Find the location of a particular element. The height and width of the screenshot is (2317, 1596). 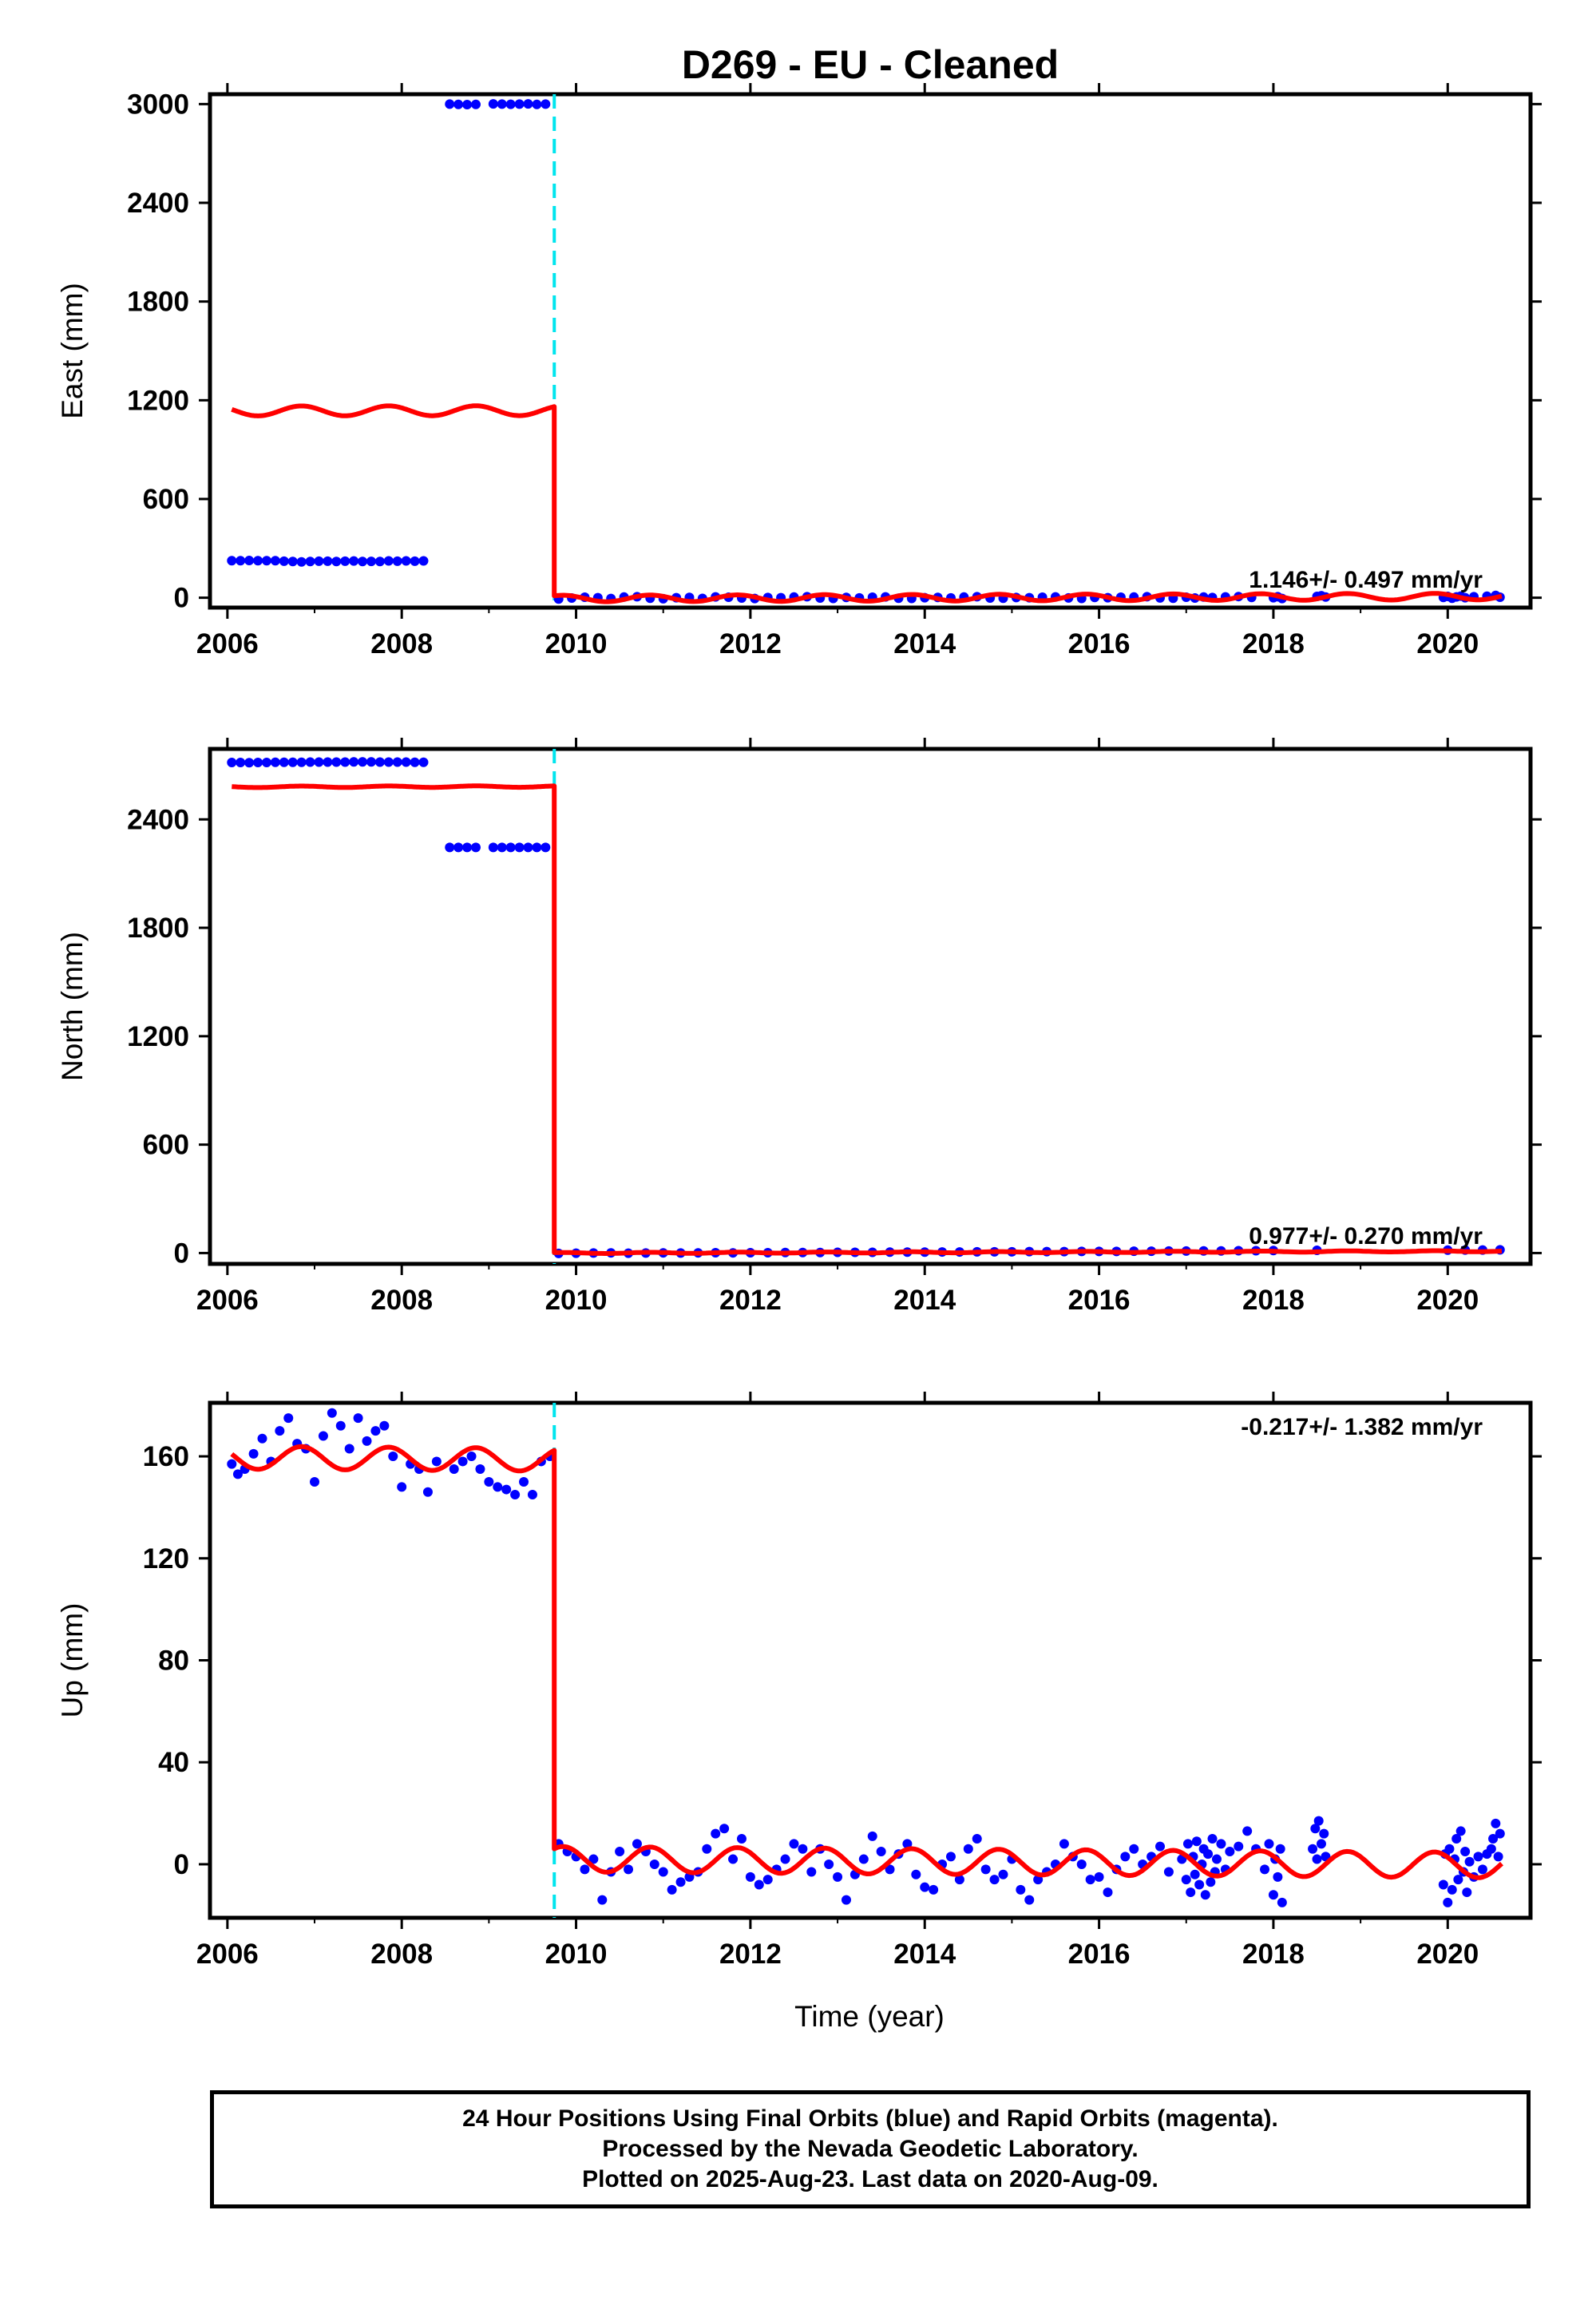

y-tick-label: 1800 is located at coordinates (158, 928).